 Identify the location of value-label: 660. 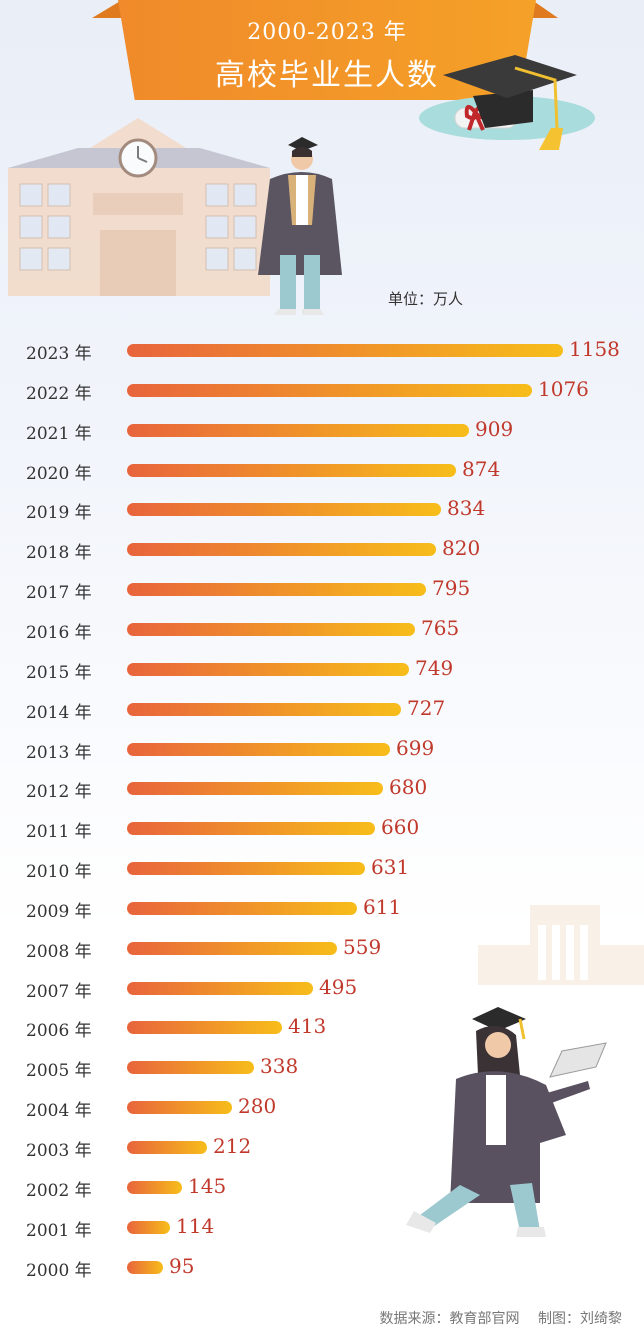
(400, 827).